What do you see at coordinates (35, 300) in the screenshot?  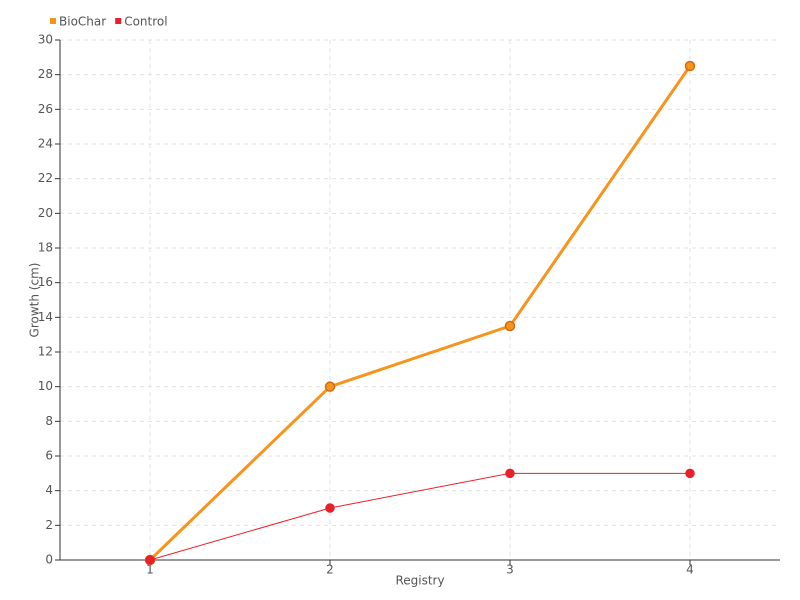 I see `y-axis-label: Growth (cm)` at bounding box center [35, 300].